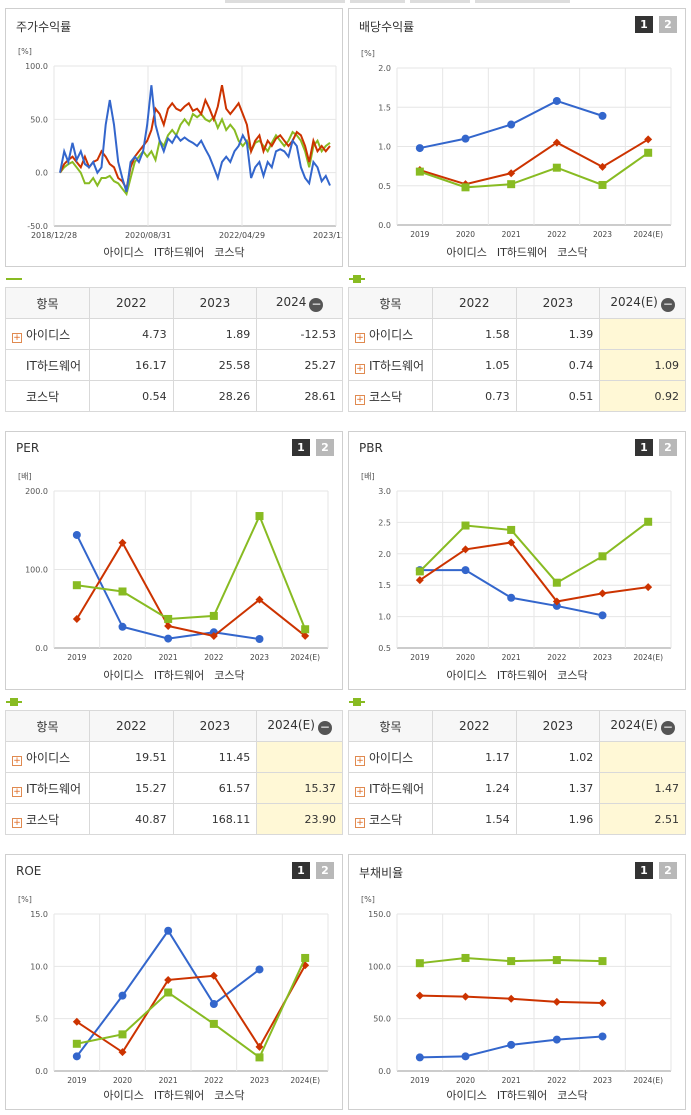 The image size is (691, 1115). What do you see at coordinates (648, 1080) in the screenshot?
I see `x-tick-label: 2024(E)` at bounding box center [648, 1080].